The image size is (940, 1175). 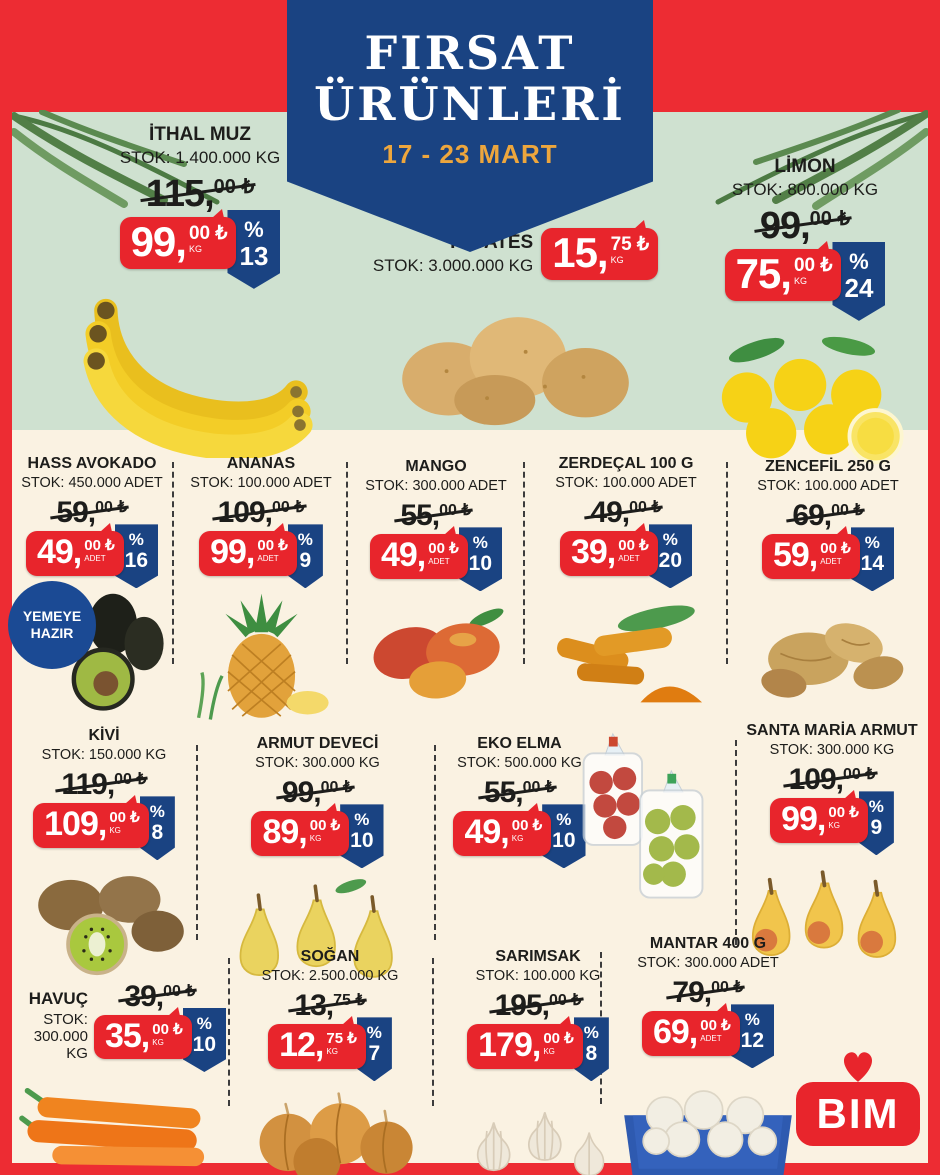 I want to click on price-tag-row: 179, 00 ₺ KG % 8, so click(x=538, y=1049).